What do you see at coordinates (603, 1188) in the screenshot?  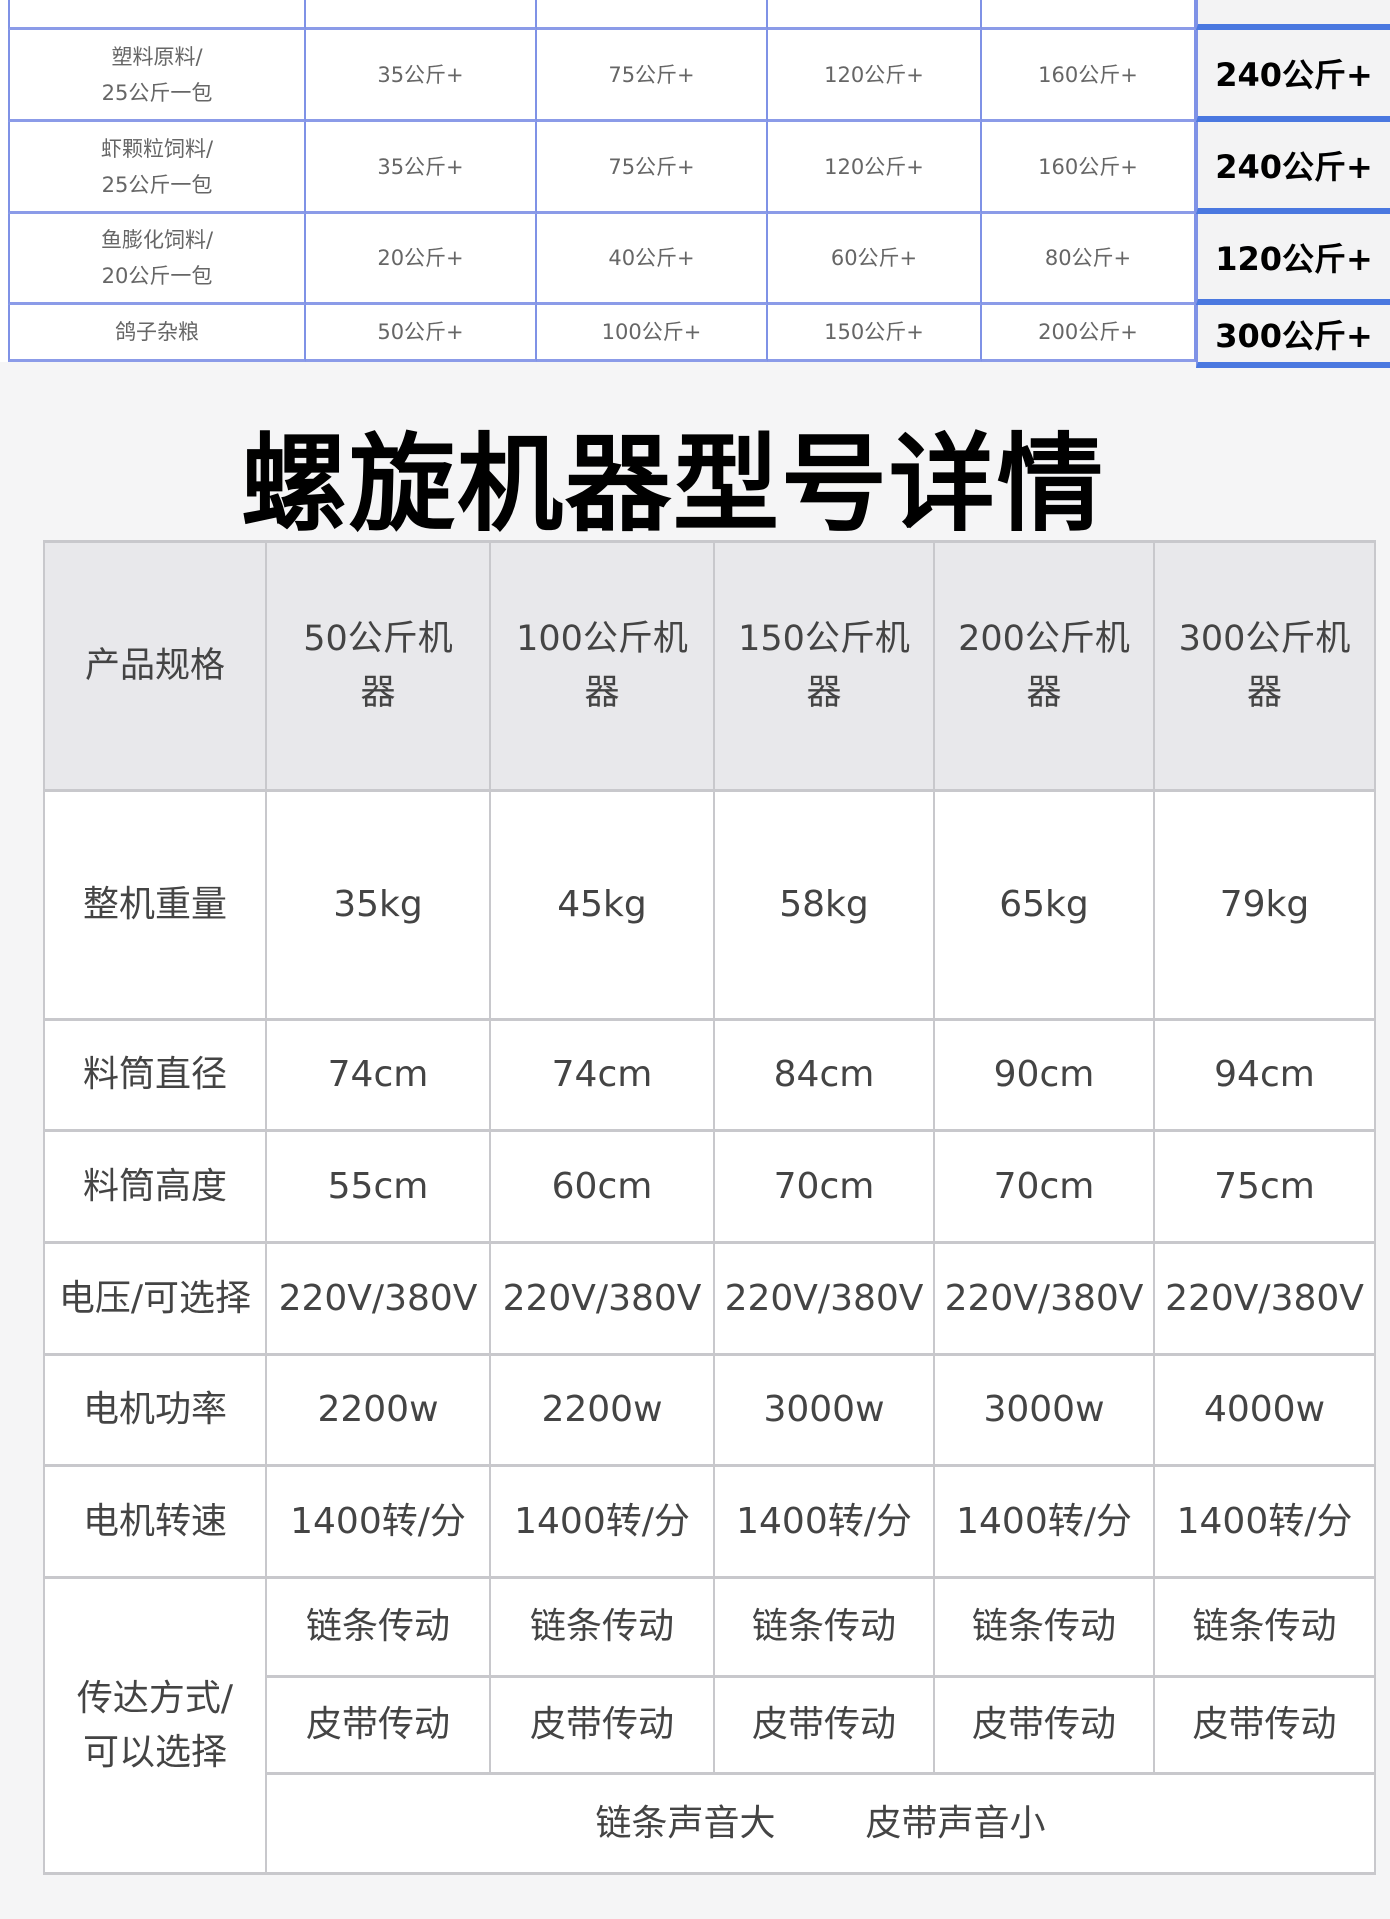 I see `table-cell: 60cm` at bounding box center [603, 1188].